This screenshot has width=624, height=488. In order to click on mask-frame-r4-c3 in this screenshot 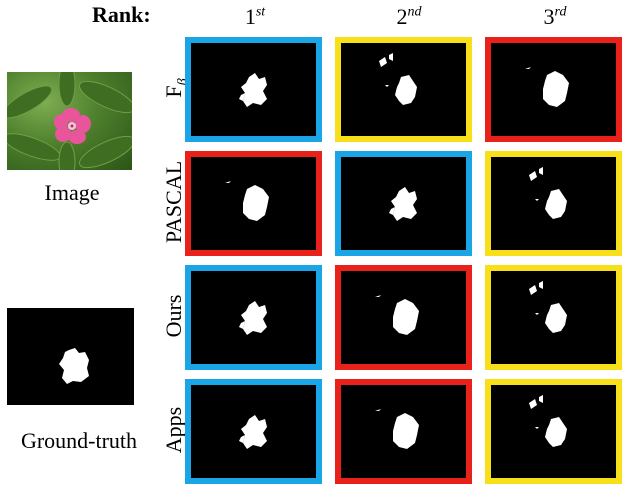, I will do `click(553, 431)`.